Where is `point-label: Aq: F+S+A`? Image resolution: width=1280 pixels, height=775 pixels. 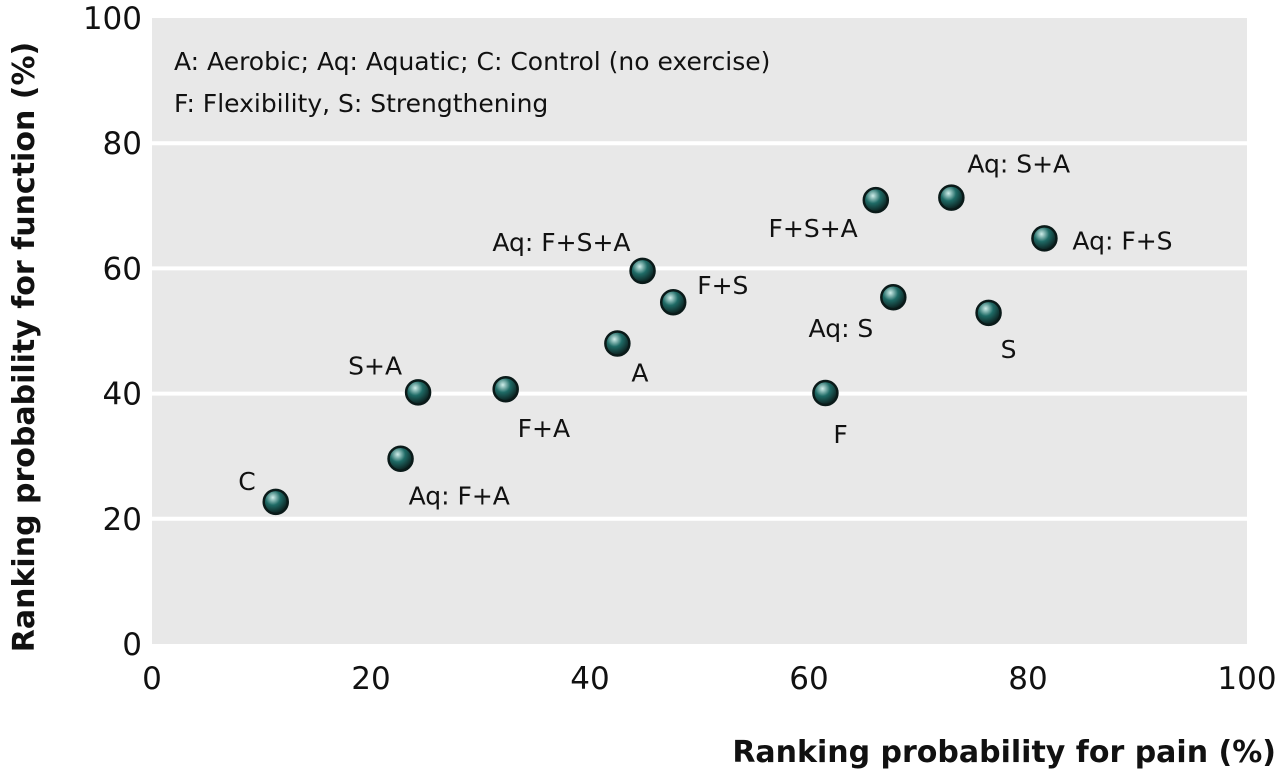
point-label: Aq: F+S+A is located at coordinates (561, 242).